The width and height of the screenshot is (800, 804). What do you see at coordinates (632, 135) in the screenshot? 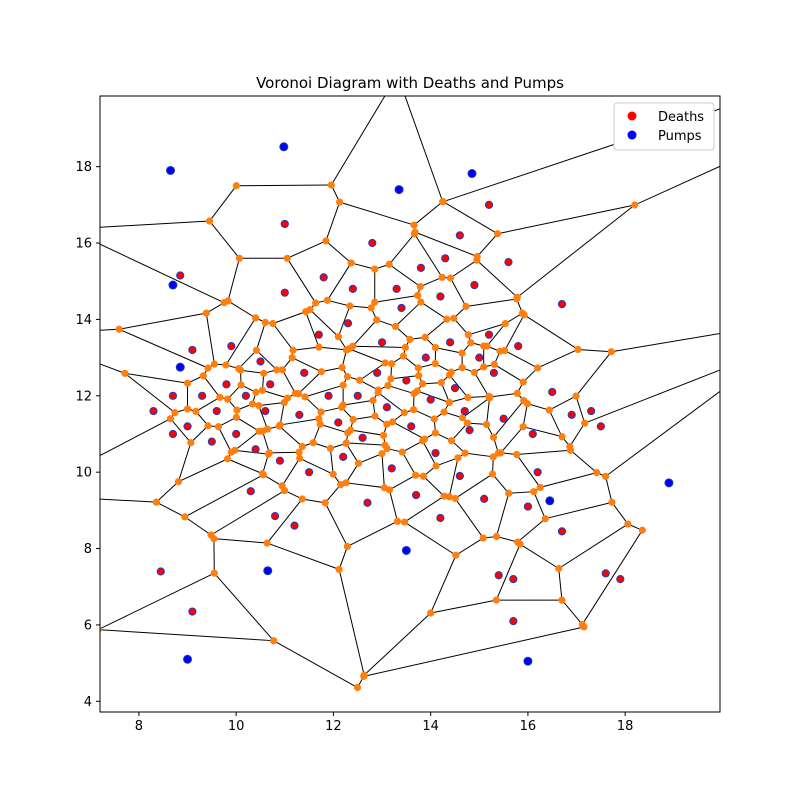
I see `legend-pumps-marker` at bounding box center [632, 135].